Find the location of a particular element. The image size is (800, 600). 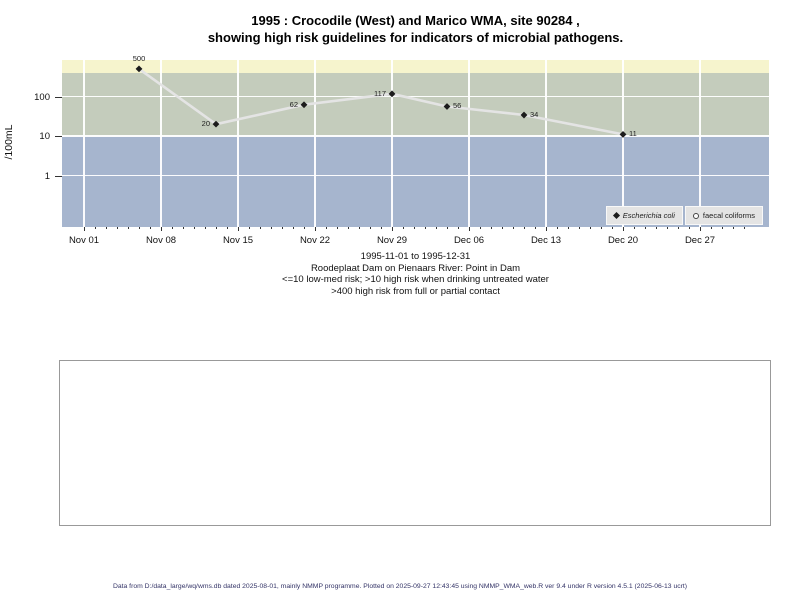

legend-item-escherichia-coli: Escherichia coli is located at coordinates (644, 215).